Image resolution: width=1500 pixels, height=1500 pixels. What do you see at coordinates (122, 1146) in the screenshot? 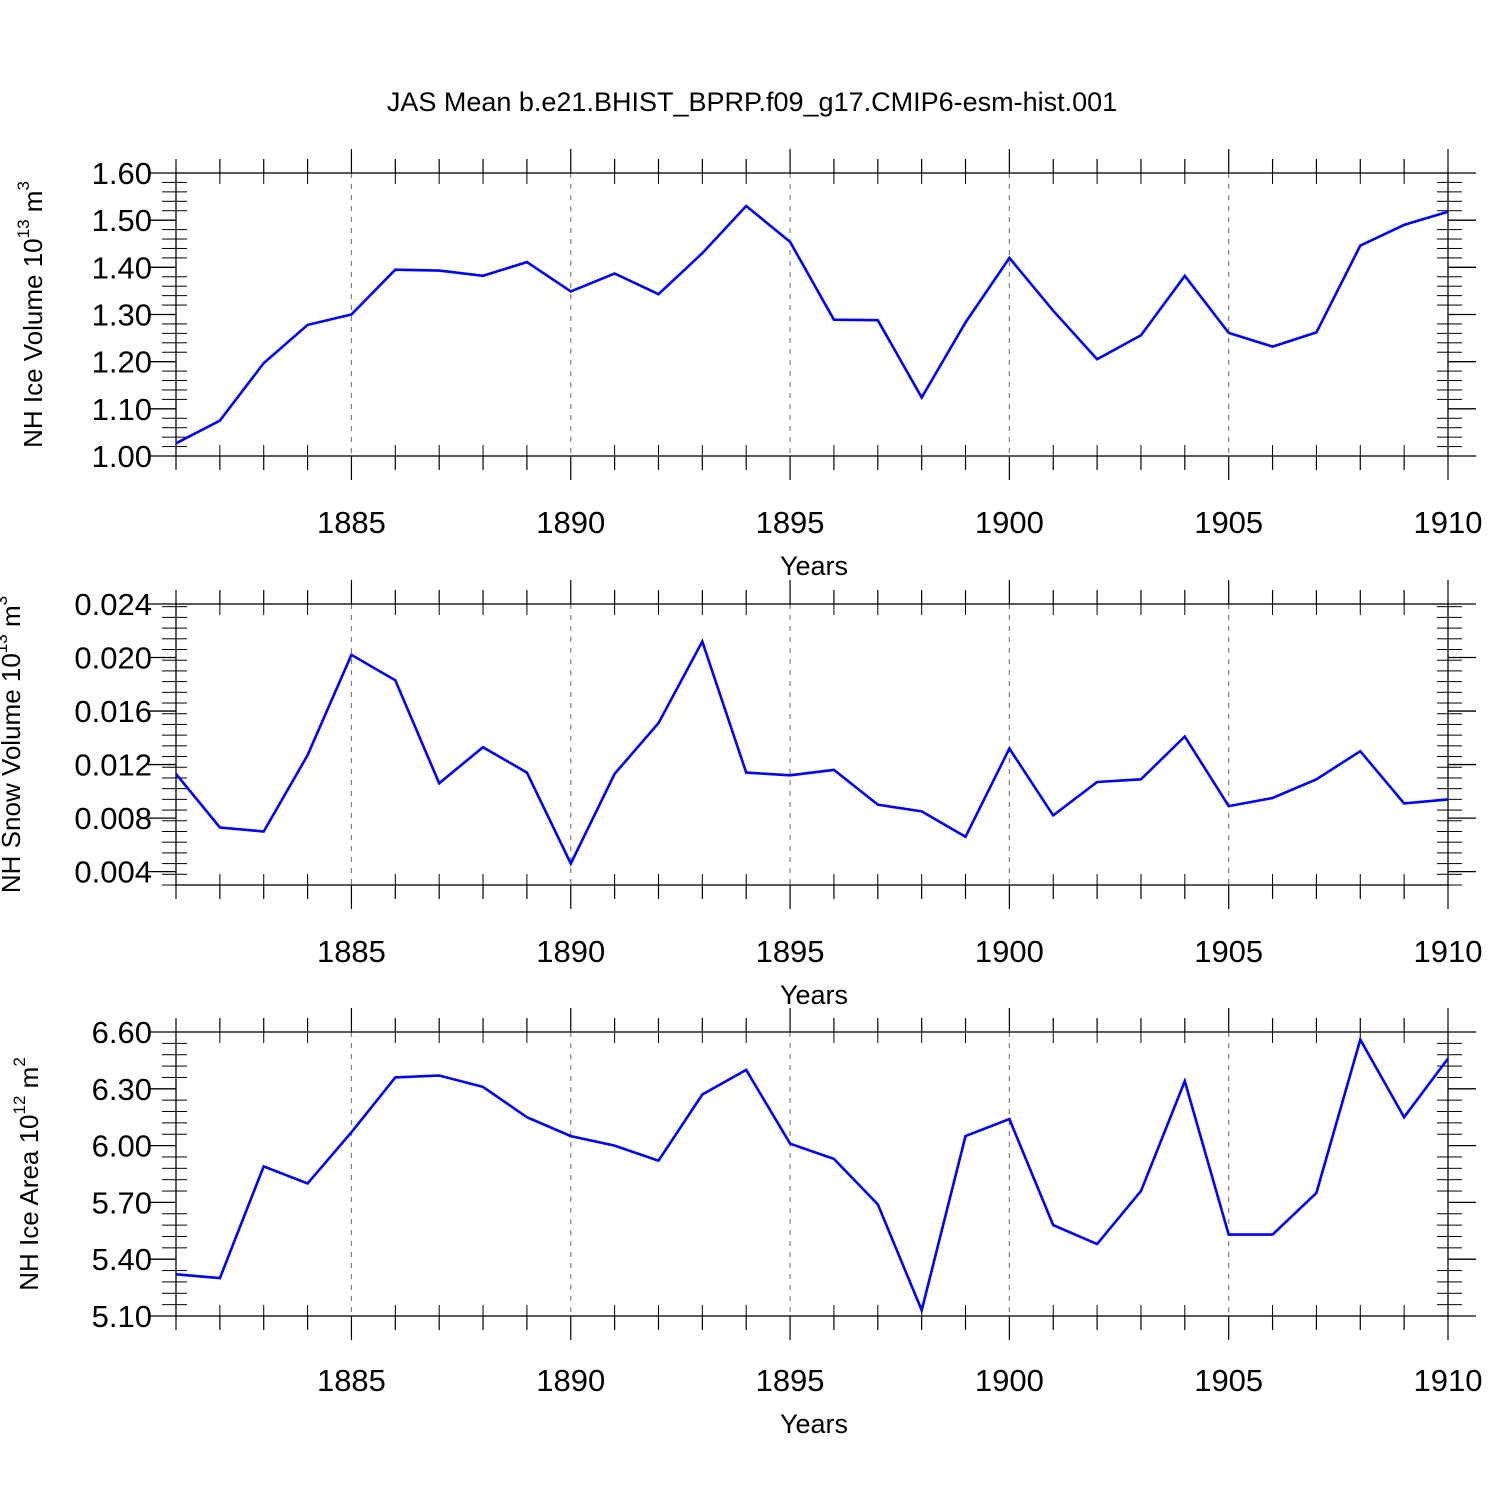
I see `y-tick-label: 6.00` at bounding box center [122, 1146].